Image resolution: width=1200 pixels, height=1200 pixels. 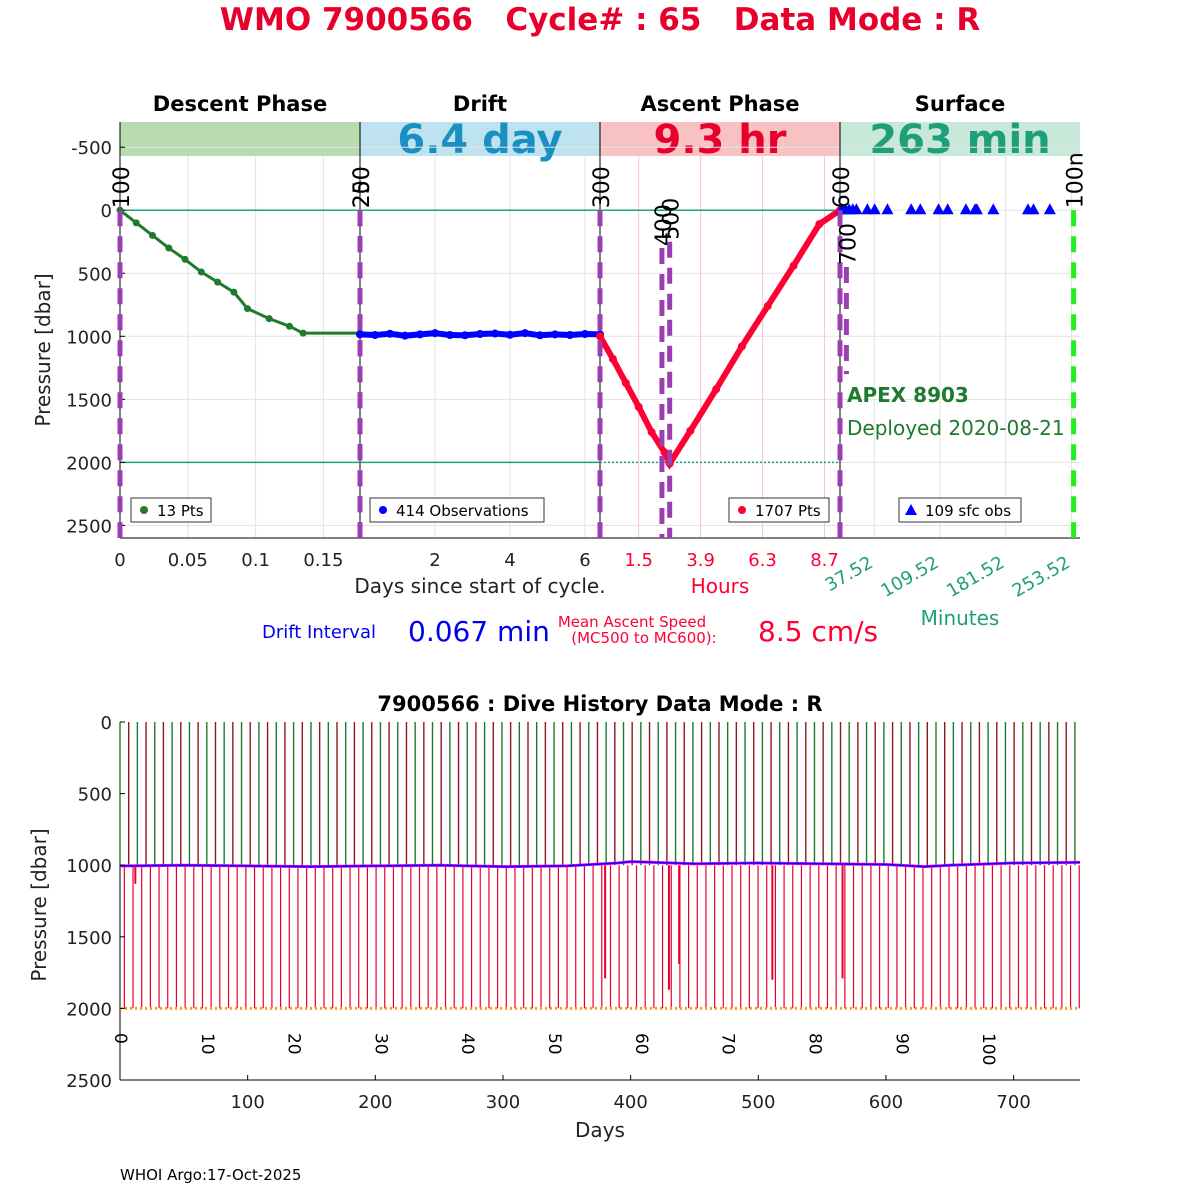 I want to click on cycle-number-label: 40, so click(x=467, y=1044).